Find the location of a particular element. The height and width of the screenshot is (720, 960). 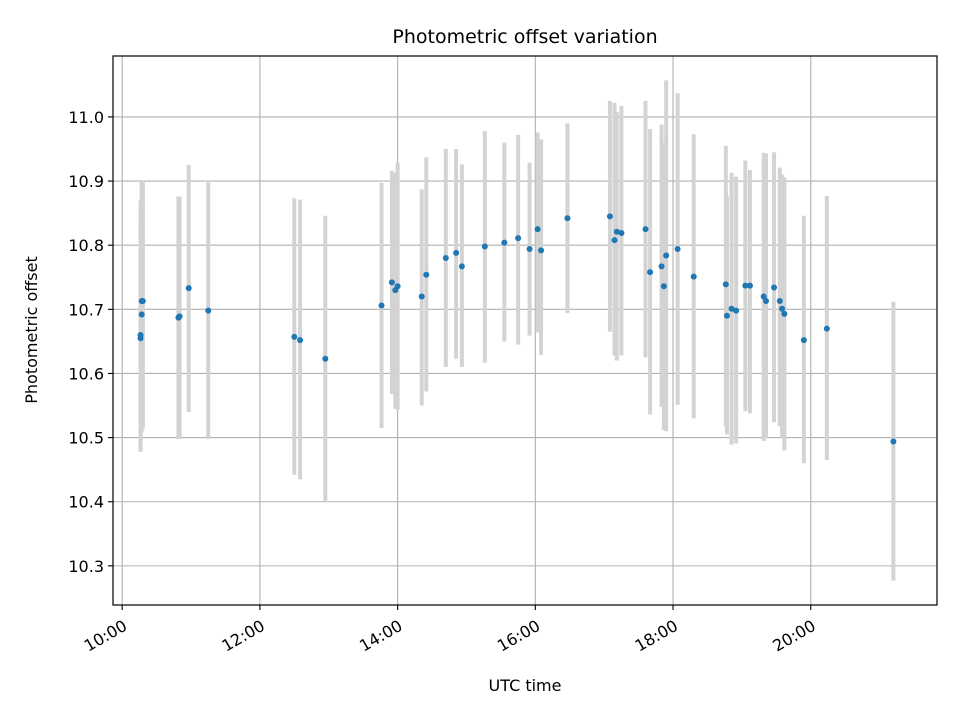

y-tick-label: 10.6 is located at coordinates (86, 373).